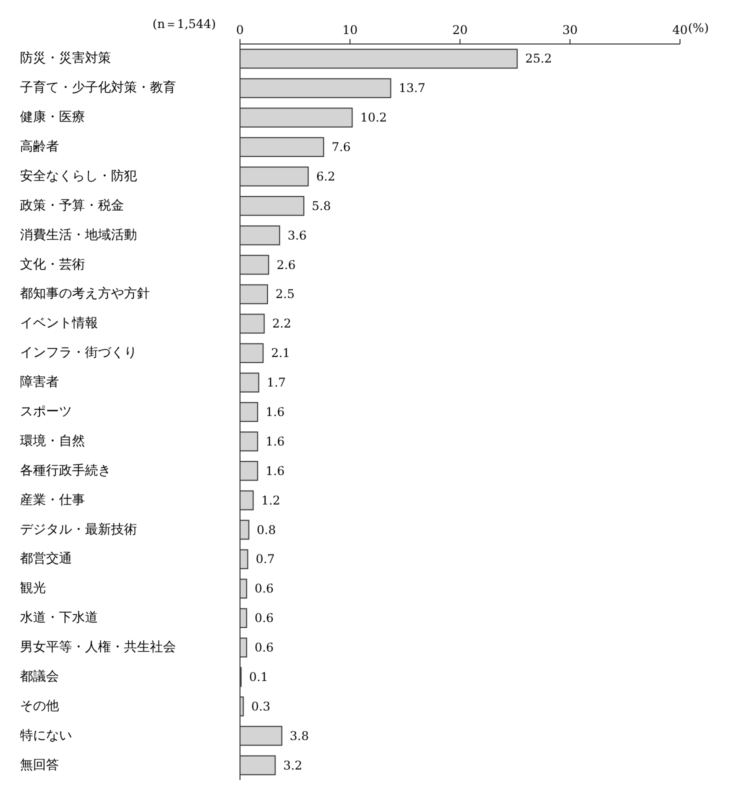 This screenshot has height=800, width=736. I want to click on data-label: 0.1, so click(258, 677).